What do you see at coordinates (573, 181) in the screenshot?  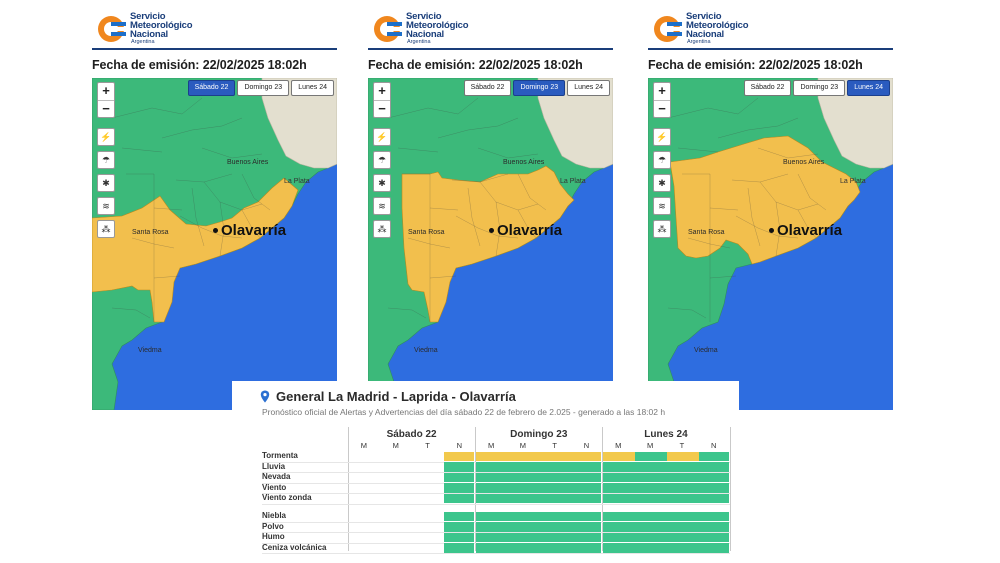 I see `label-la-plata: La Plata` at bounding box center [573, 181].